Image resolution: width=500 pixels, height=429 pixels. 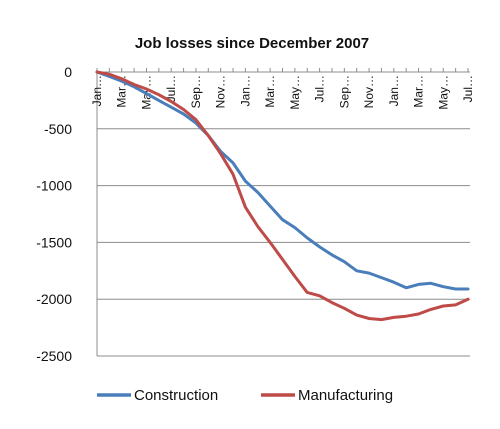 I want to click on y-tick-label: -500, so click(x=58, y=129).